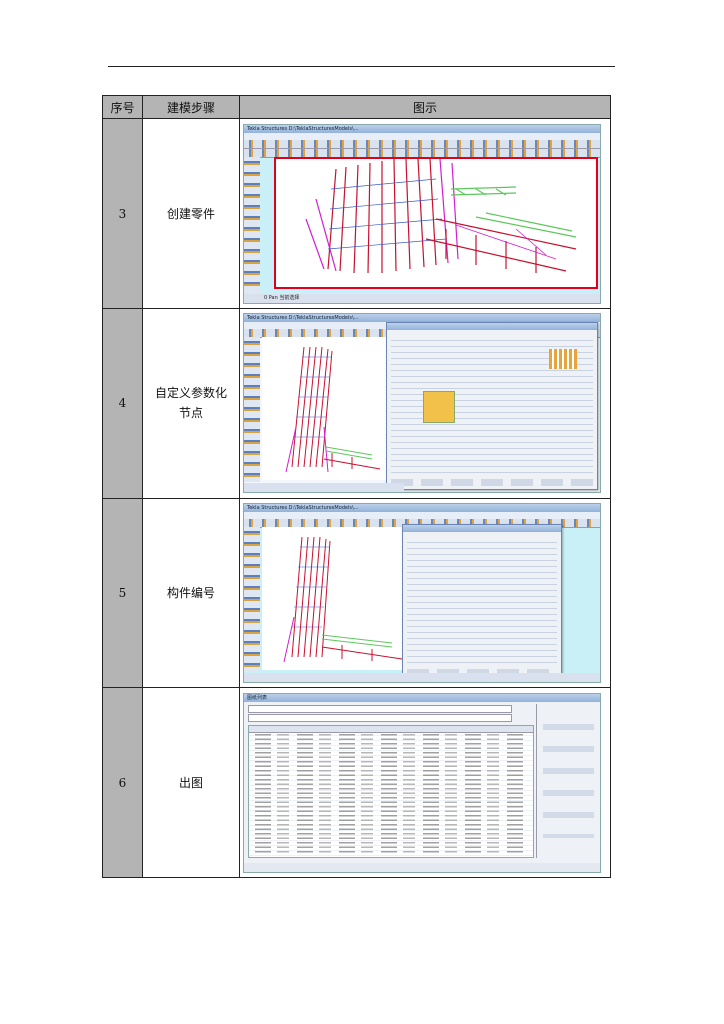 This screenshot has height=1024, width=724. I want to click on numbering-dialog, so click(482, 601).